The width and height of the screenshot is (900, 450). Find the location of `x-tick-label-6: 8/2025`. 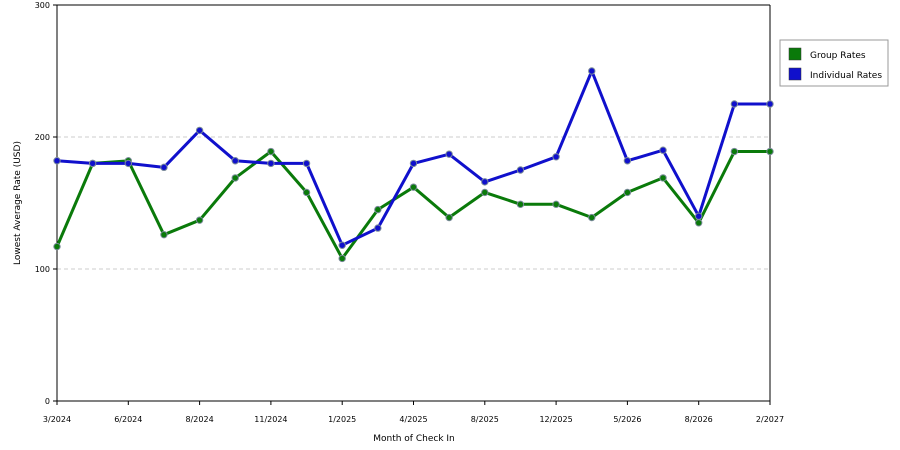

x-tick-label-6: 8/2025 is located at coordinates (485, 419).